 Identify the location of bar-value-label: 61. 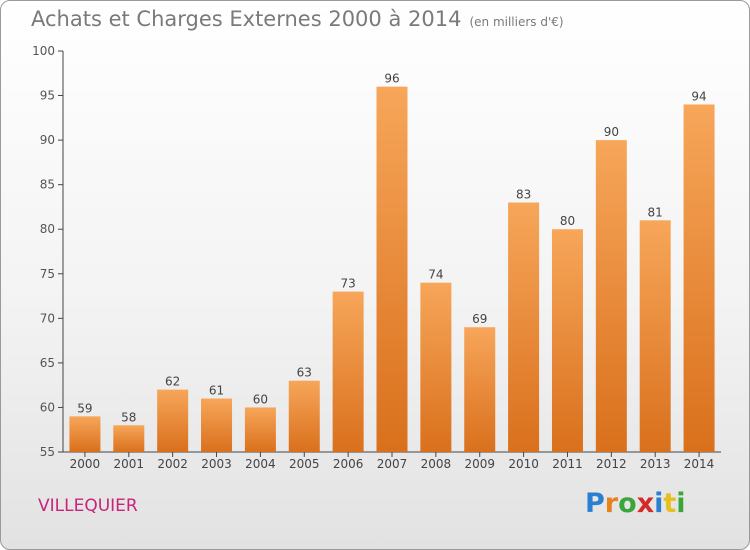
(216, 391).